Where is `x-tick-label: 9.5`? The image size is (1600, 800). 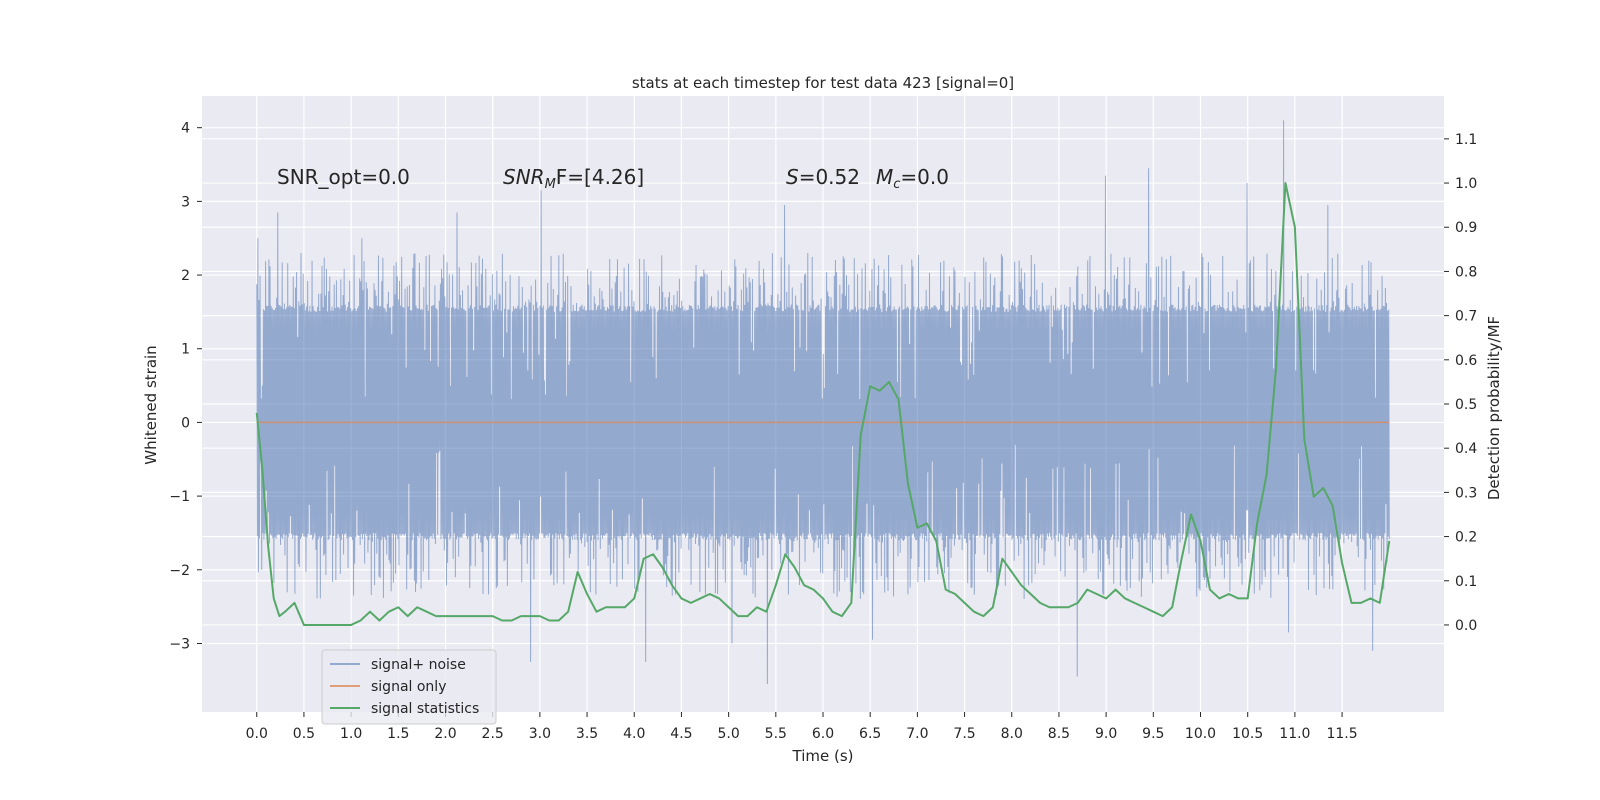
x-tick-label: 9.5 is located at coordinates (1153, 734).